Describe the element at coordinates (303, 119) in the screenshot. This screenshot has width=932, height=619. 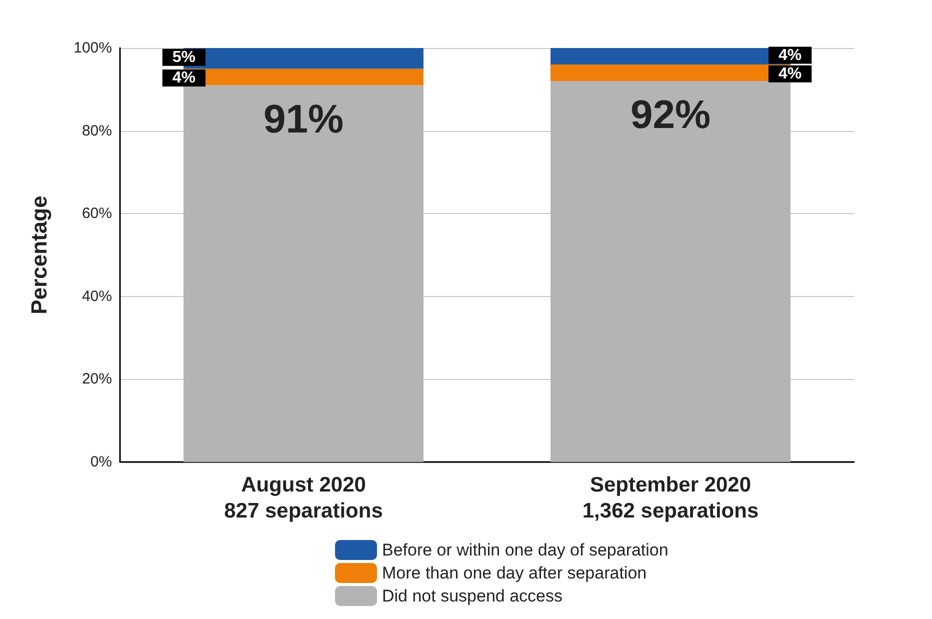
I see `data-label: 91%` at that location.